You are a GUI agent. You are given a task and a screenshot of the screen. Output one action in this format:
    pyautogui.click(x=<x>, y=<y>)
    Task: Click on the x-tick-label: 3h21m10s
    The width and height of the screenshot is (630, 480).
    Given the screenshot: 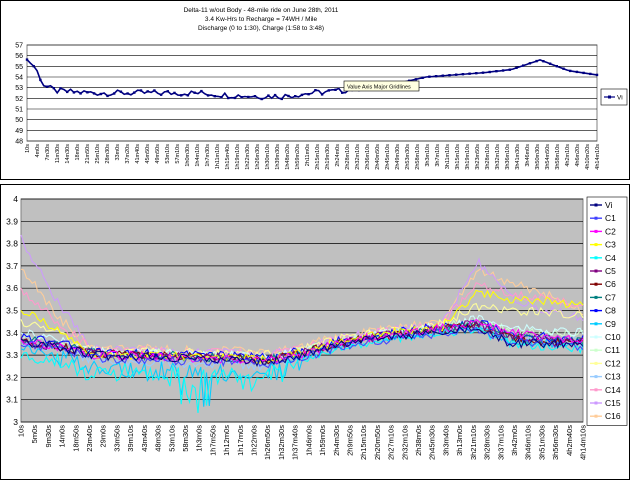 What is the action you would take?
    pyautogui.click(x=473, y=442)
    